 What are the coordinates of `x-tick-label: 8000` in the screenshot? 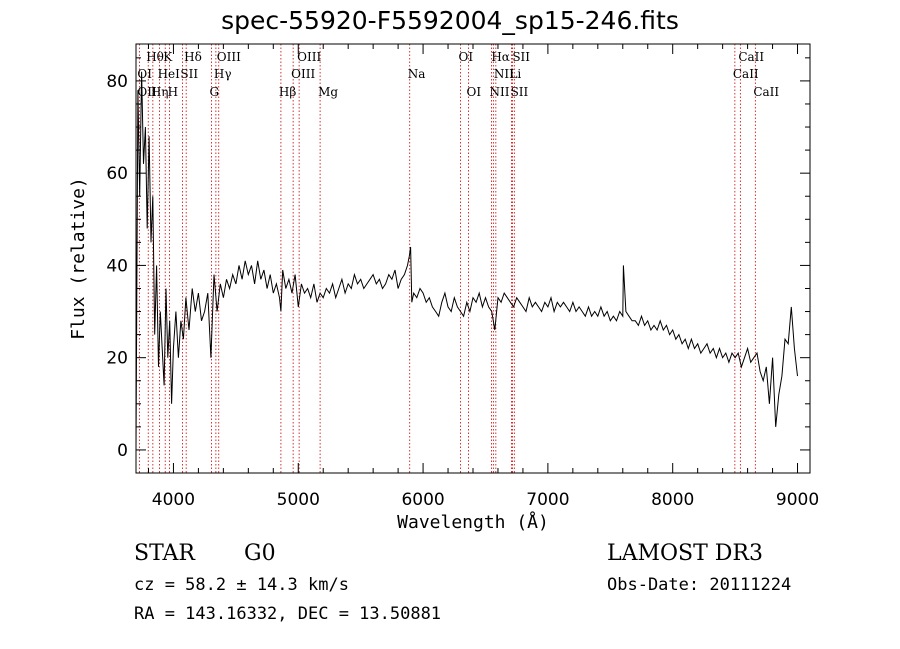 It's located at (672, 500).